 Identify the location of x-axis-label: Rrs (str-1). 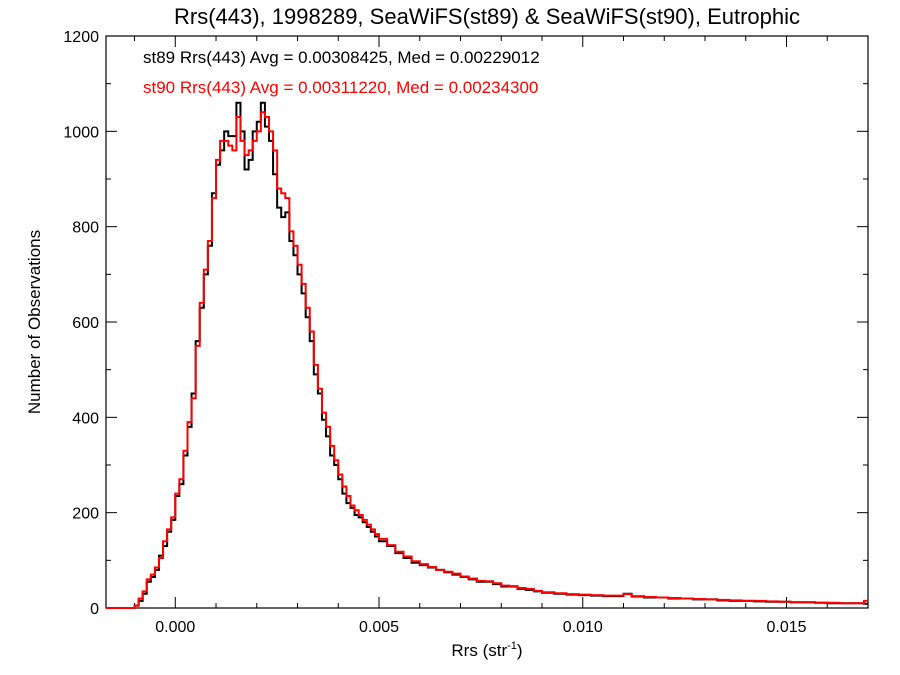
(486, 650).